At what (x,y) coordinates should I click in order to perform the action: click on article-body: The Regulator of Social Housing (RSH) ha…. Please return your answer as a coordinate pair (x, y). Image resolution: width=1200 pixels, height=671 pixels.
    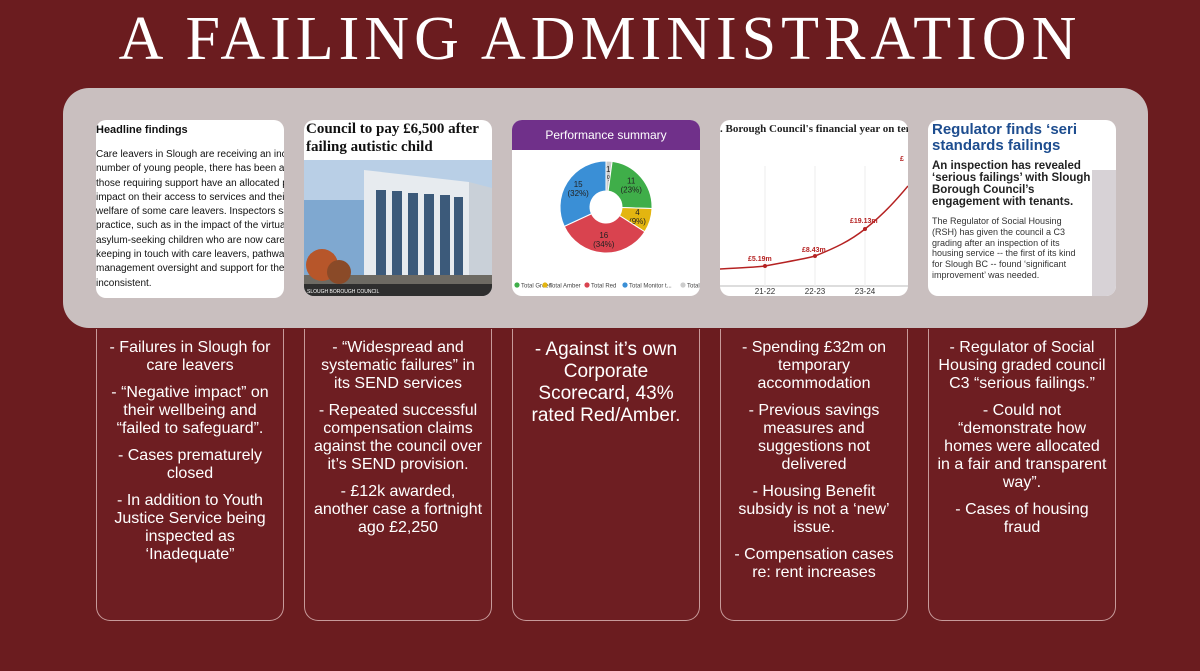
    Looking at the image, I should click on (1004, 248).